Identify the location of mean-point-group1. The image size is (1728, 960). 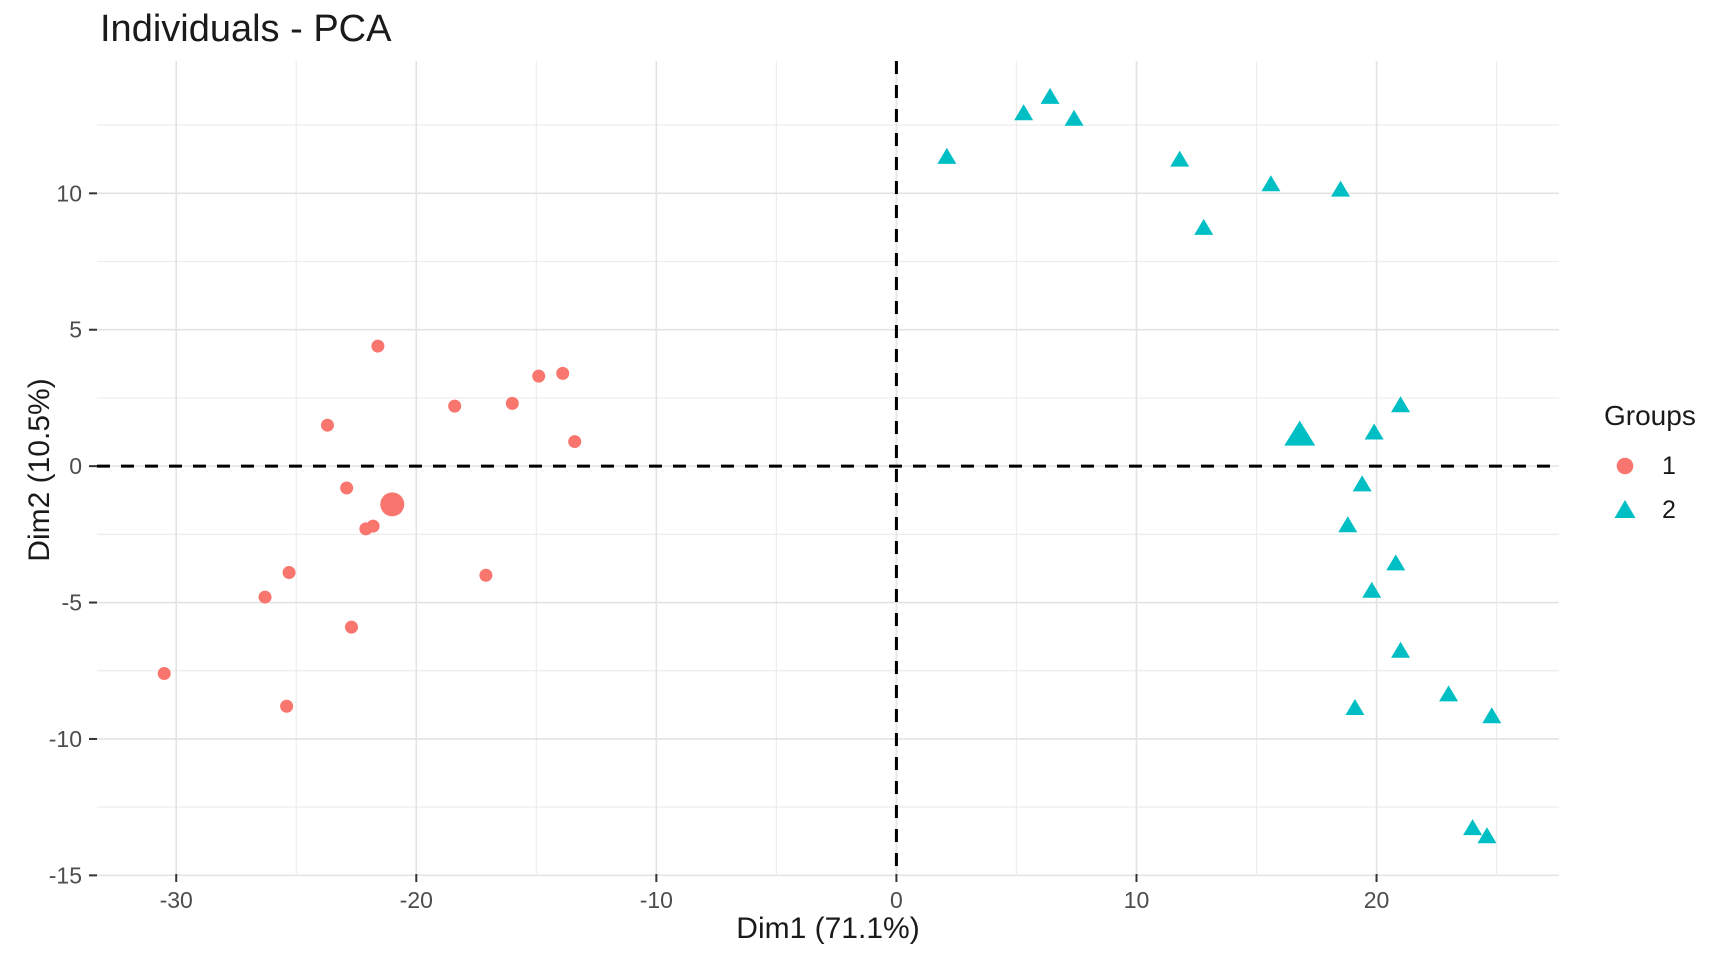
(392, 504).